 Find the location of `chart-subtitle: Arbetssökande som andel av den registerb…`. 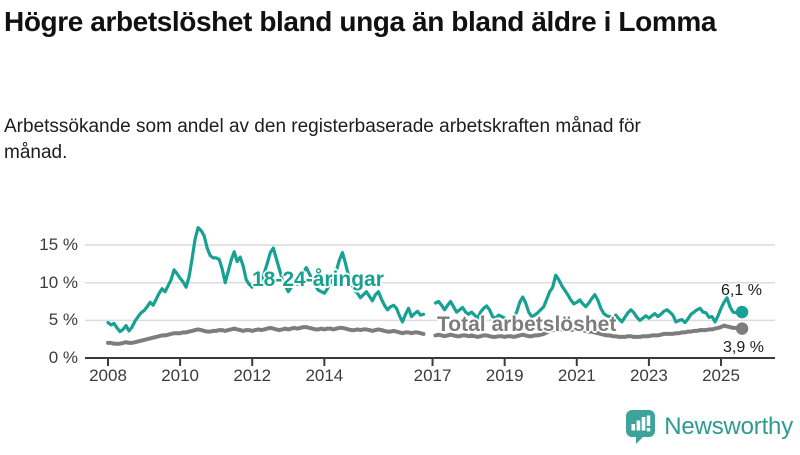

chart-subtitle: Arbetssökande som andel av den registerb… is located at coordinates (322, 140).